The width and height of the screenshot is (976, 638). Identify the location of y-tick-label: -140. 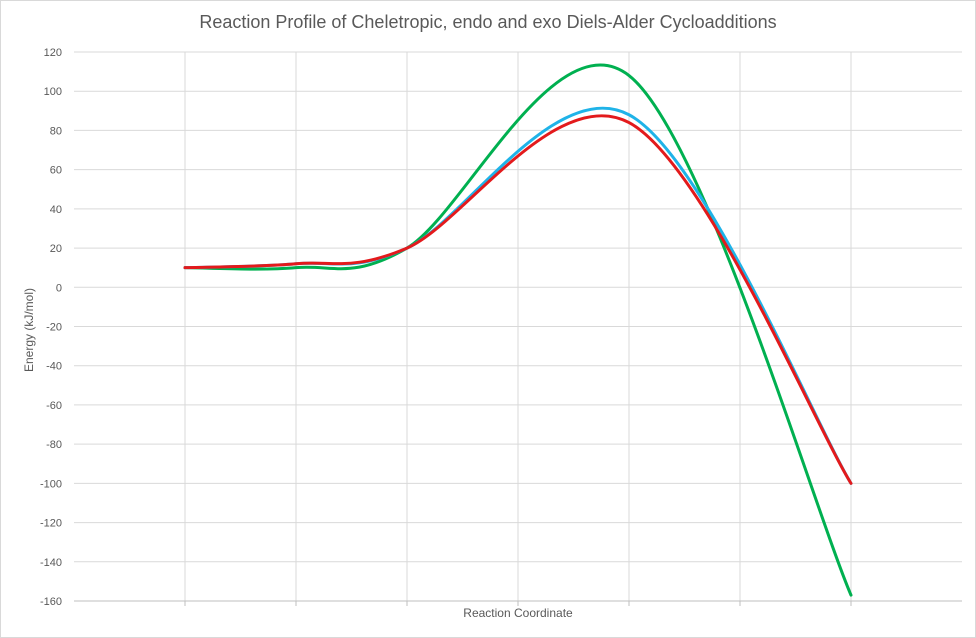
(51, 563).